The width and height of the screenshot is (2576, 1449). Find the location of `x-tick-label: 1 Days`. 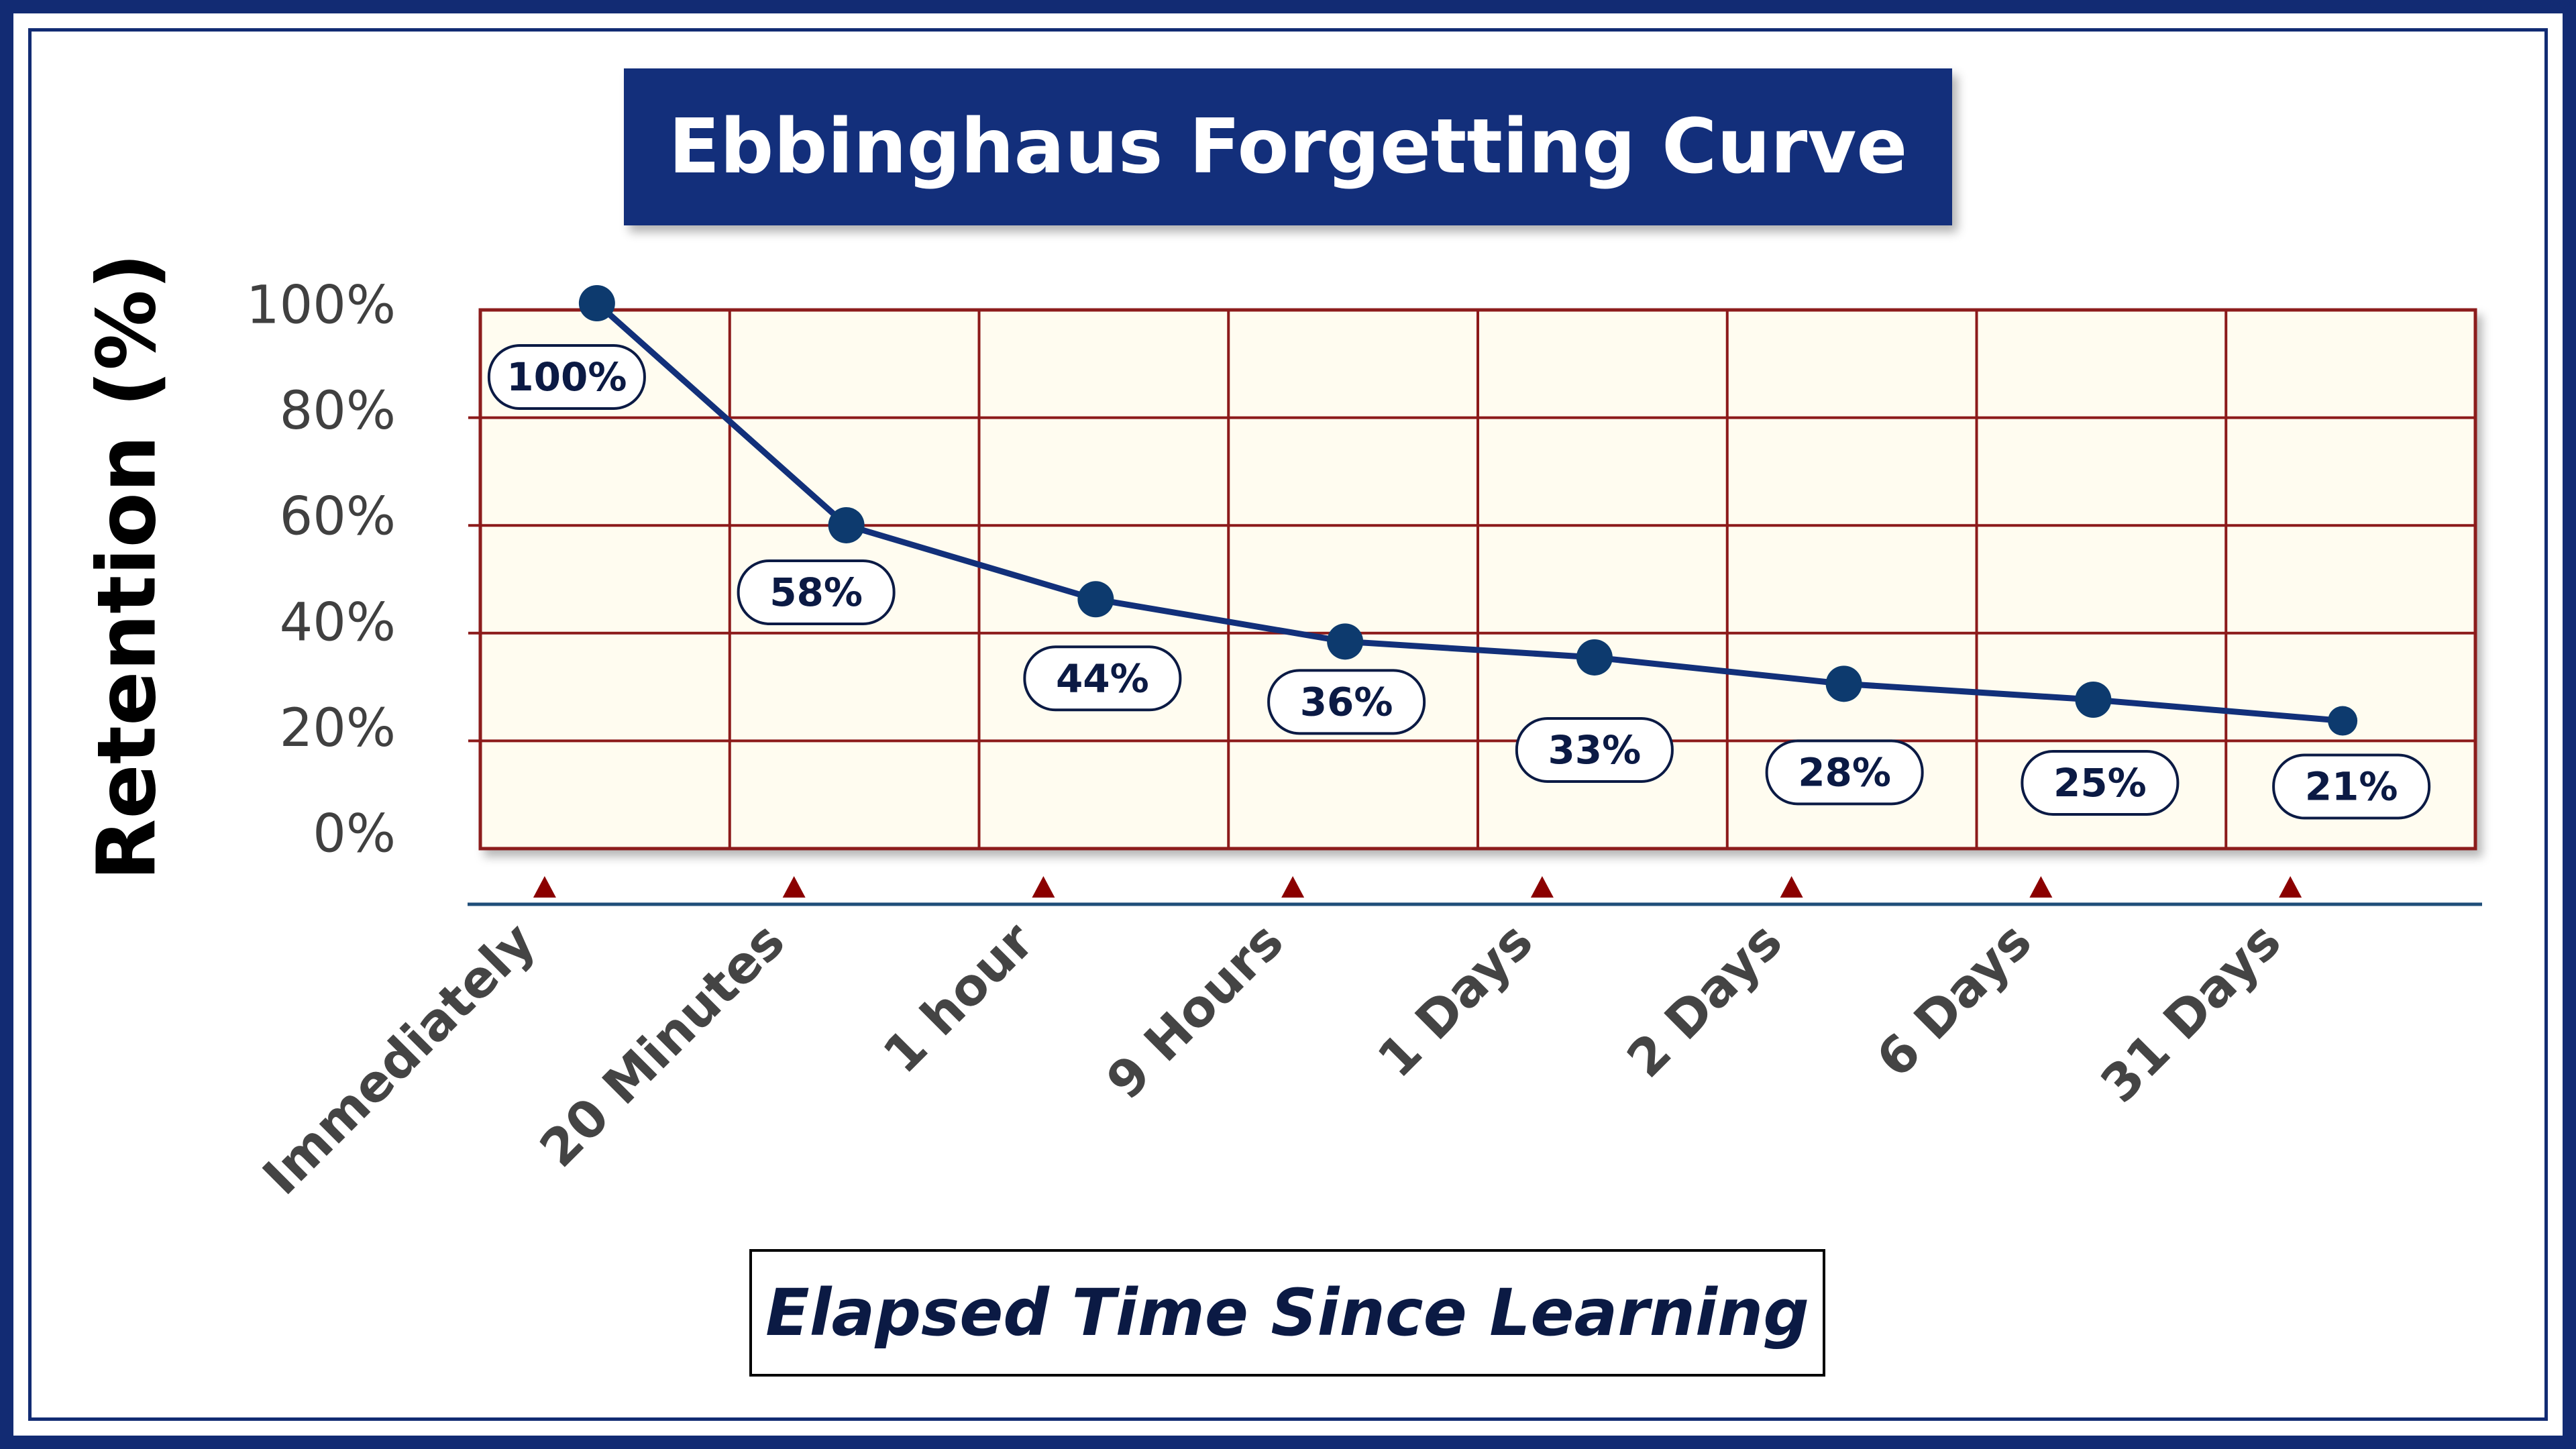

x-tick-label: 1 Days is located at coordinates (1455, 1000).